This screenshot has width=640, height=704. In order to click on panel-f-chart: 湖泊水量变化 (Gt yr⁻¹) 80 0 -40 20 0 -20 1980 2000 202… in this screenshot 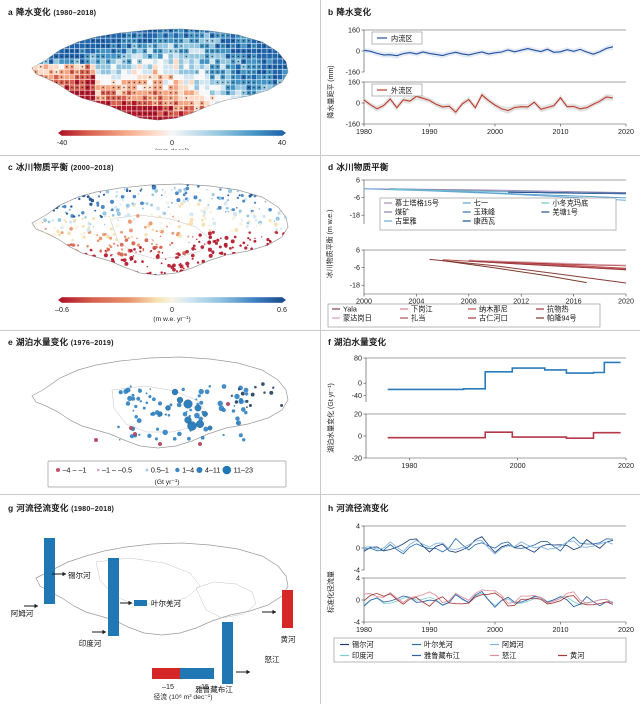, I will do `click(480, 411)`.